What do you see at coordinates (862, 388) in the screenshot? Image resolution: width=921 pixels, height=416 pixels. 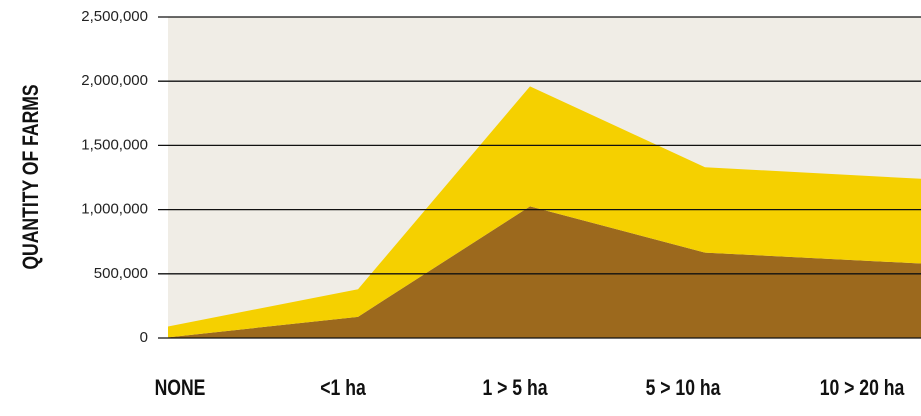 I see `x-tick-label: 10 > 20 ha` at bounding box center [862, 388].